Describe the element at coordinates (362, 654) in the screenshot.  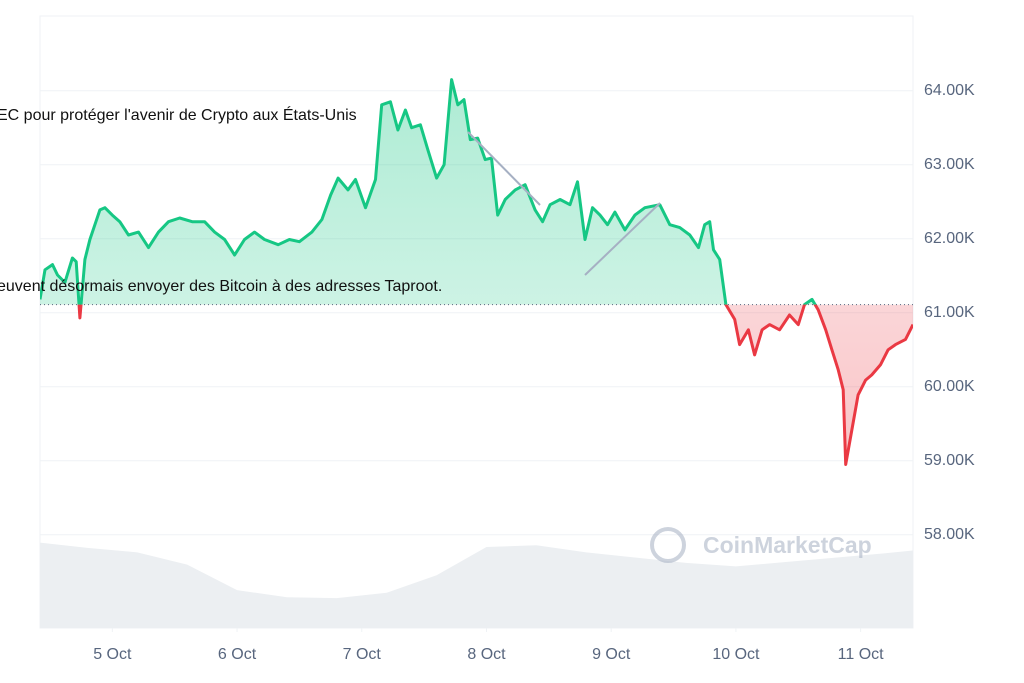
I see `x-tick-label: 7 Oct` at that location.